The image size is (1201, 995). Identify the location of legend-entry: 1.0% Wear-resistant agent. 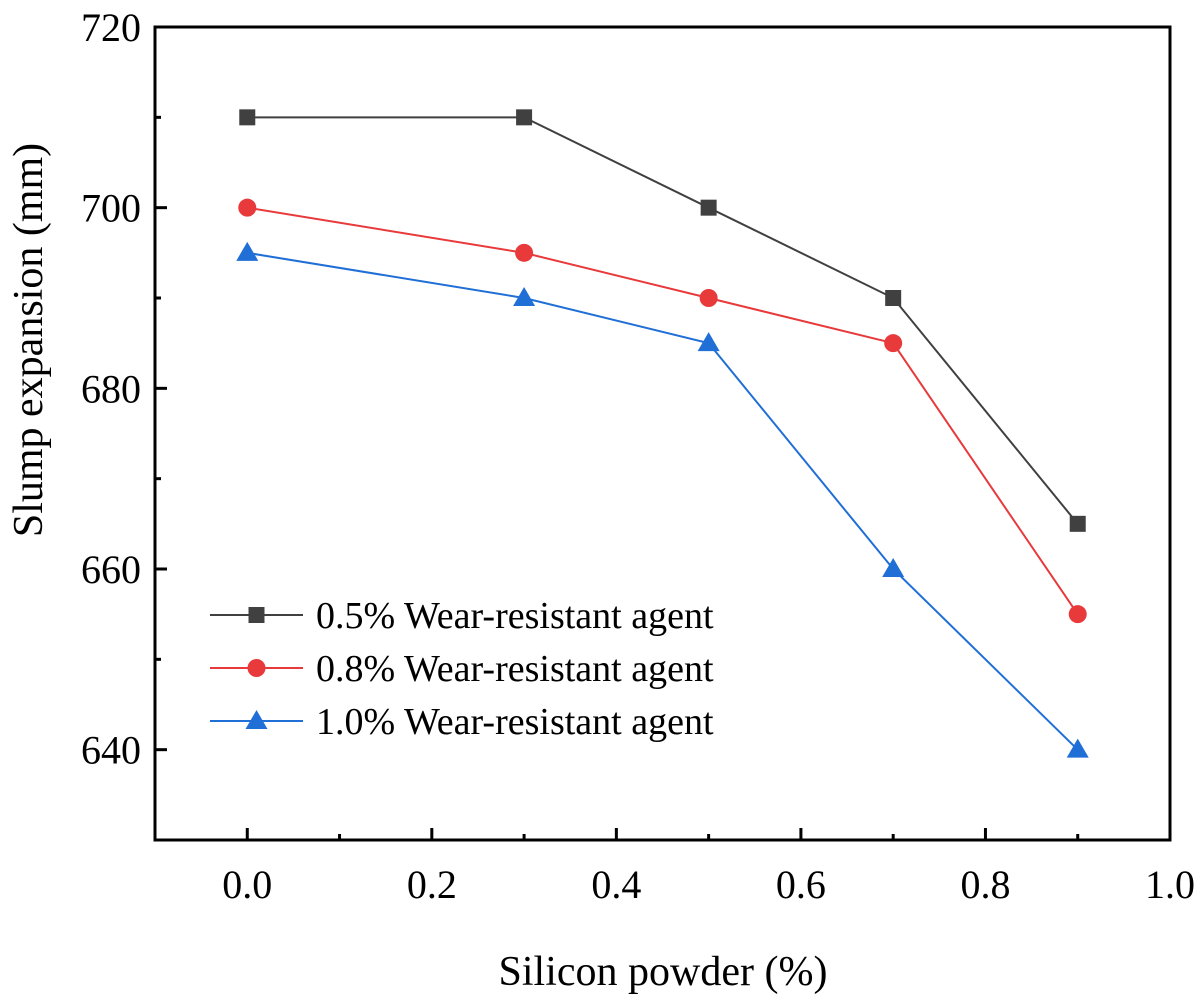
(462, 722).